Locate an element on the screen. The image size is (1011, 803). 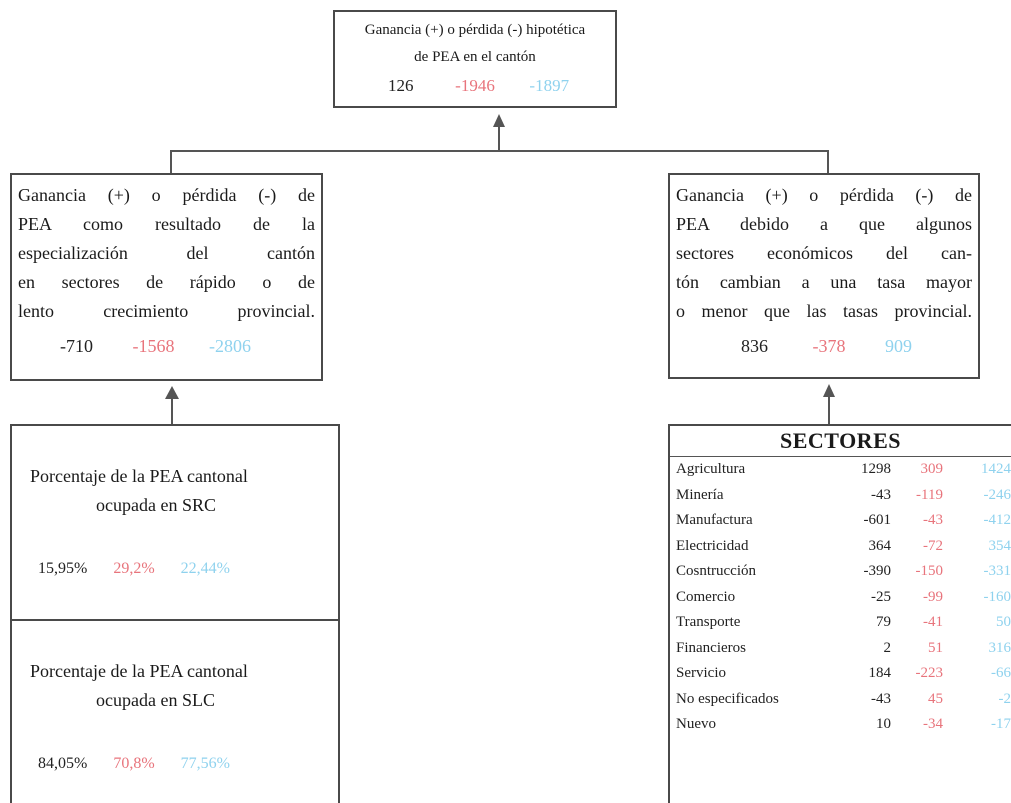
sector-name: Electricidad is located at coordinates (712, 545).